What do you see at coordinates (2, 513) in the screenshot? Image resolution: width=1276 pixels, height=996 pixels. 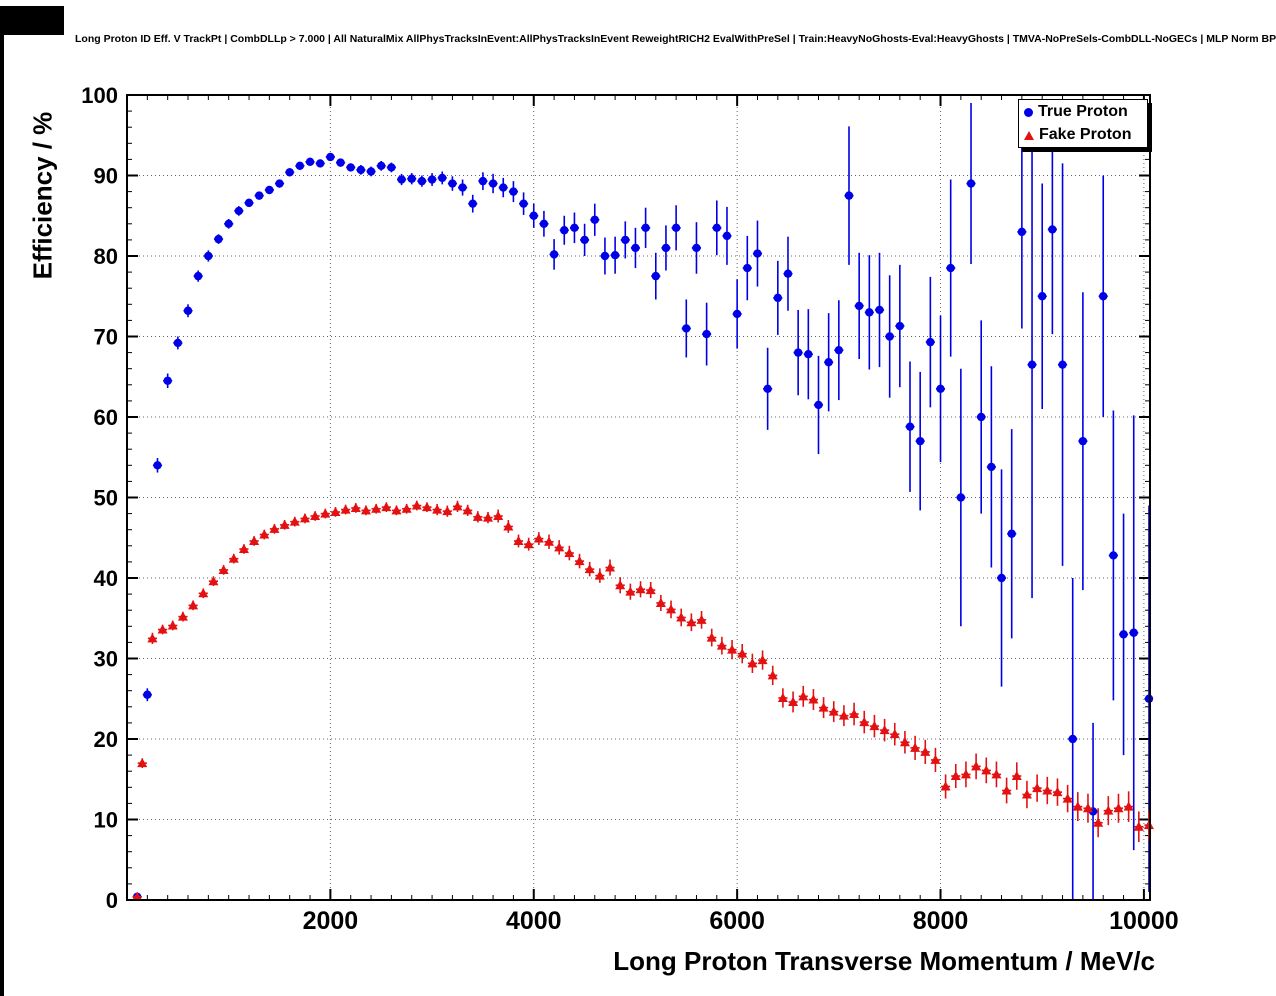 I see `canvas-left-border` at bounding box center [2, 513].